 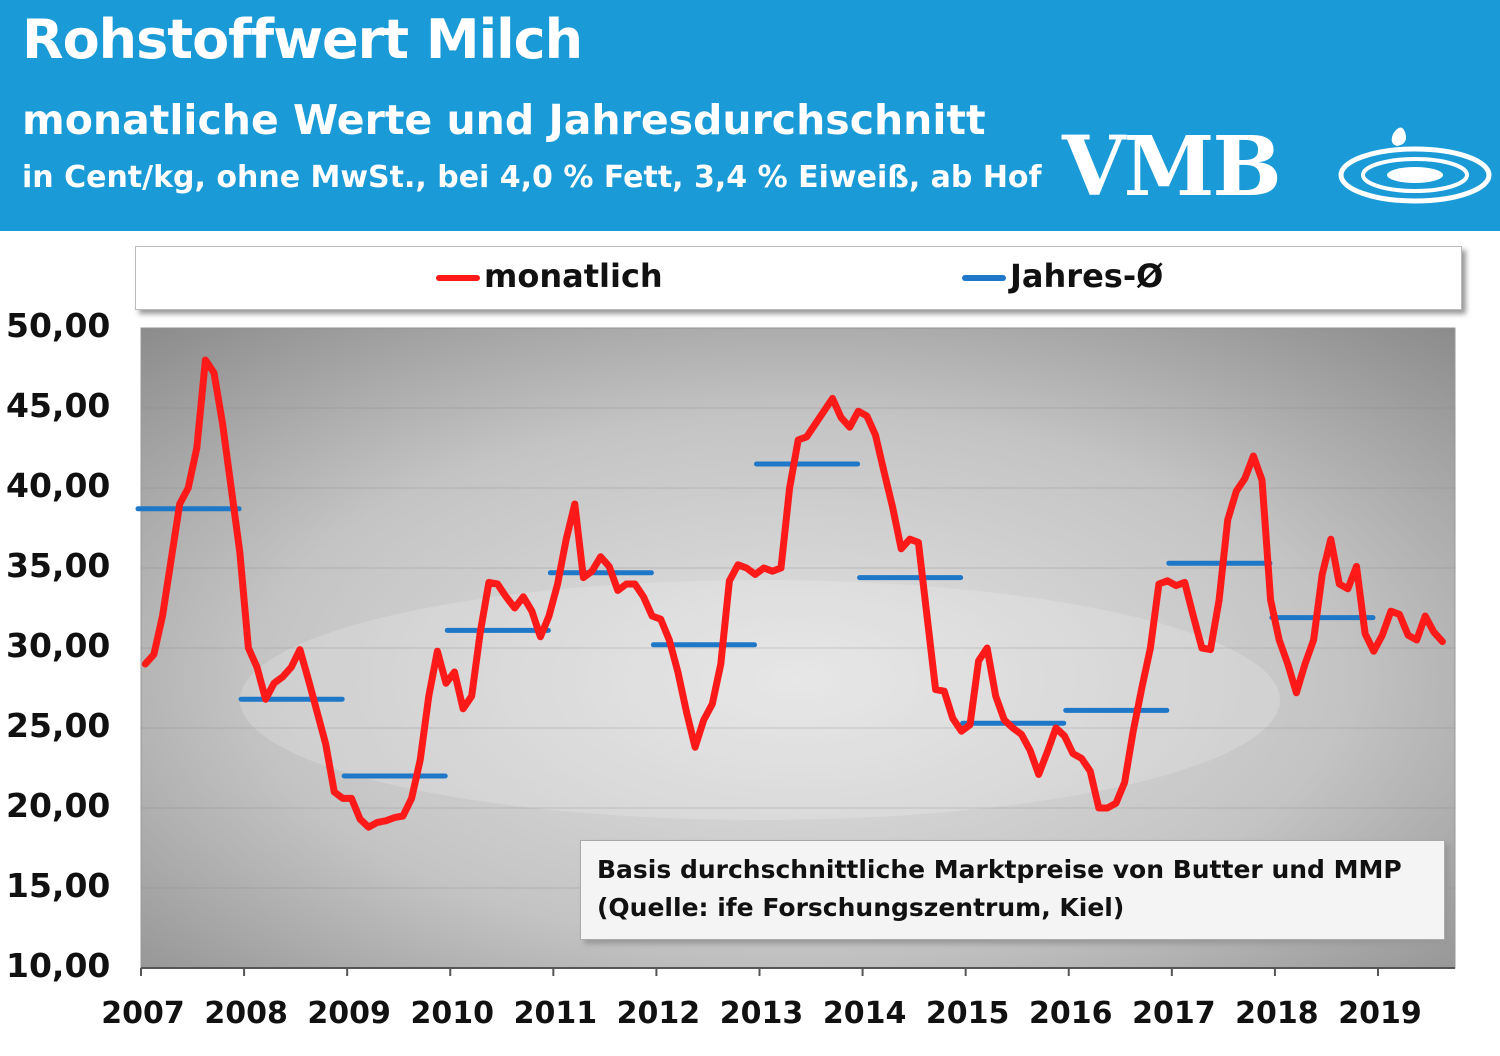 I want to click on axes, so click(x=797, y=971).